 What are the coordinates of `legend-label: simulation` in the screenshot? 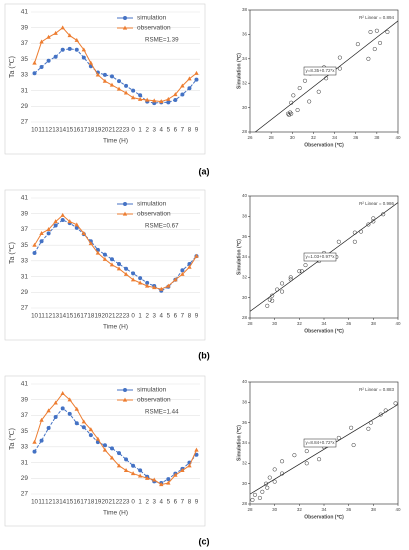 It's located at (152, 390).